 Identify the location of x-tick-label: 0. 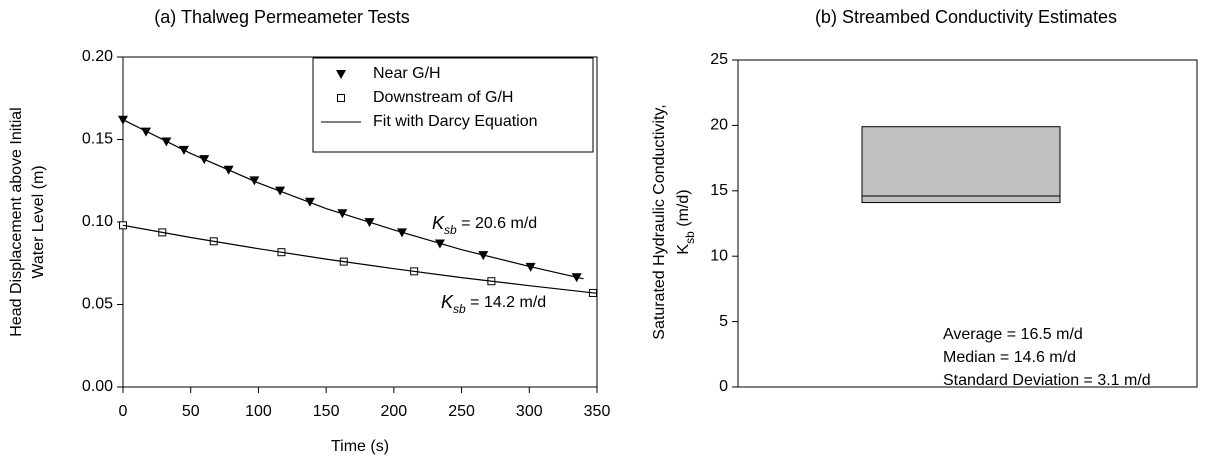
(123, 411).